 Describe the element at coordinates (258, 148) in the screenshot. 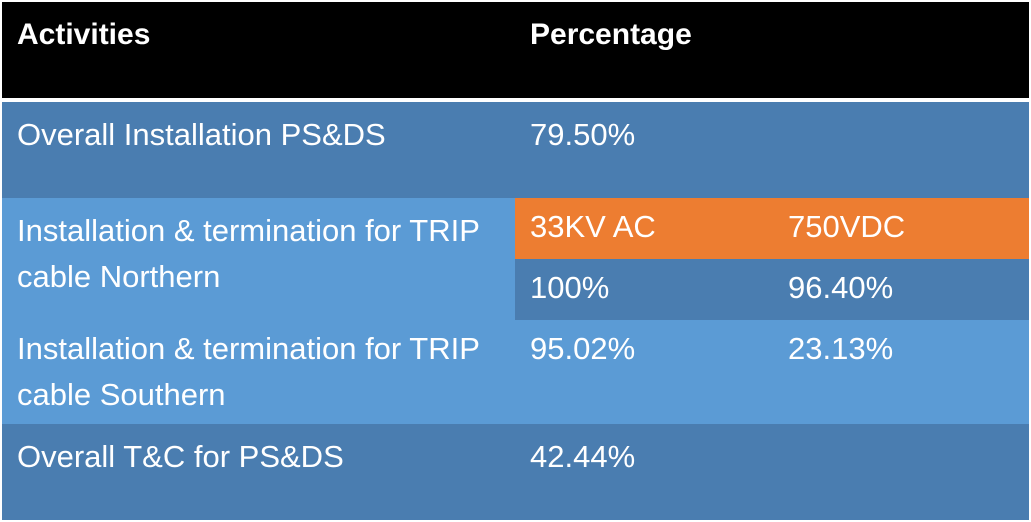

I see `row-1-activity: Overall Installation PS&DS` at that location.